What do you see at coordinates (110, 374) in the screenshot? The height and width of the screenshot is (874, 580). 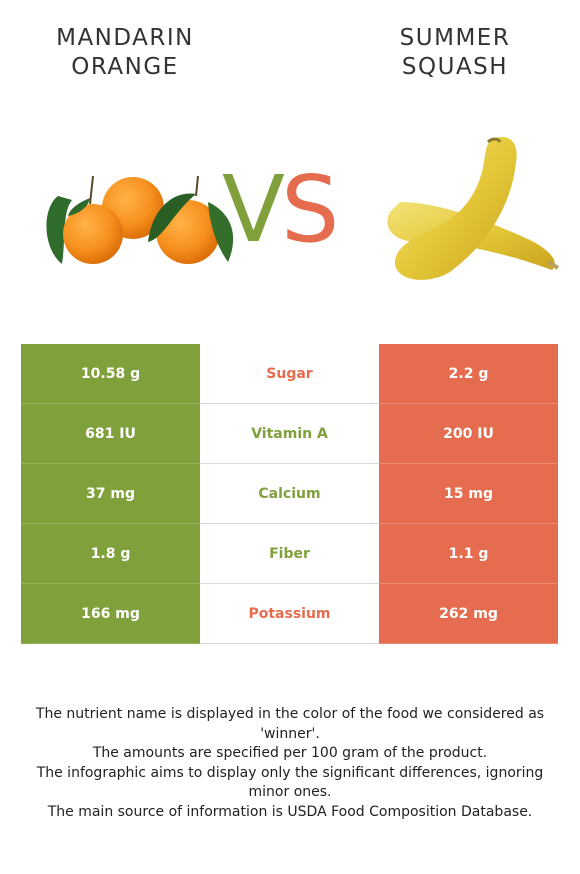 I see `left-value-cell: 10.58 g` at bounding box center [110, 374].